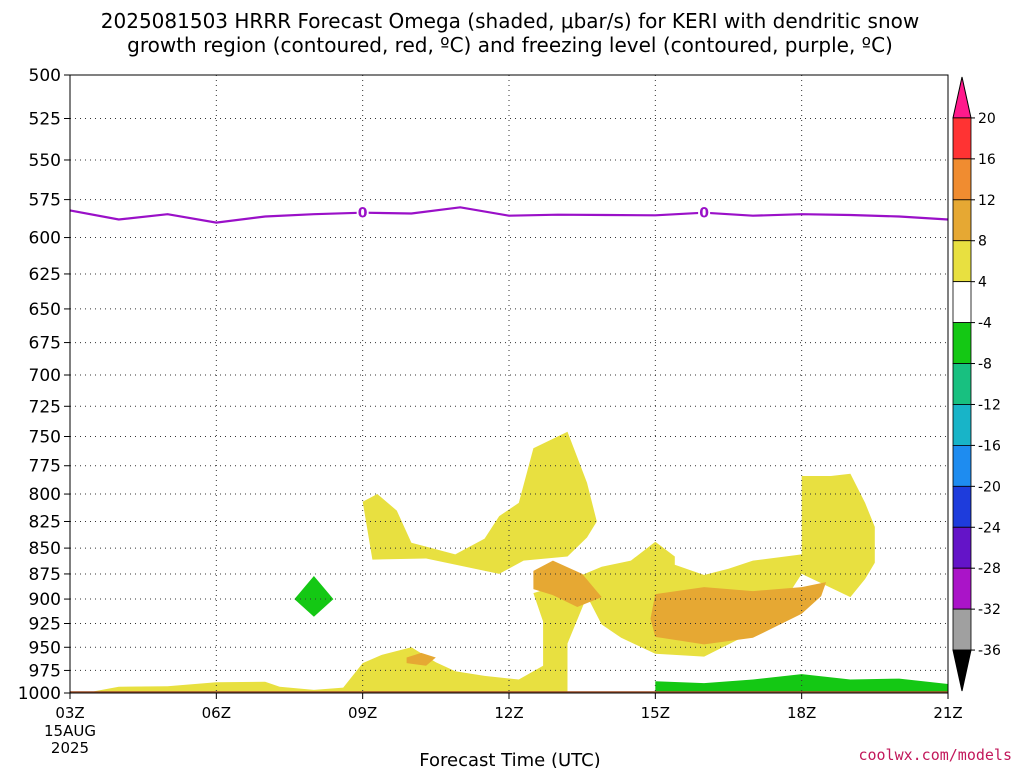 The height and width of the screenshot is (768, 1024). What do you see at coordinates (947, 713) in the screenshot?
I see `x-tick-label: 21Z` at bounding box center [947, 713].